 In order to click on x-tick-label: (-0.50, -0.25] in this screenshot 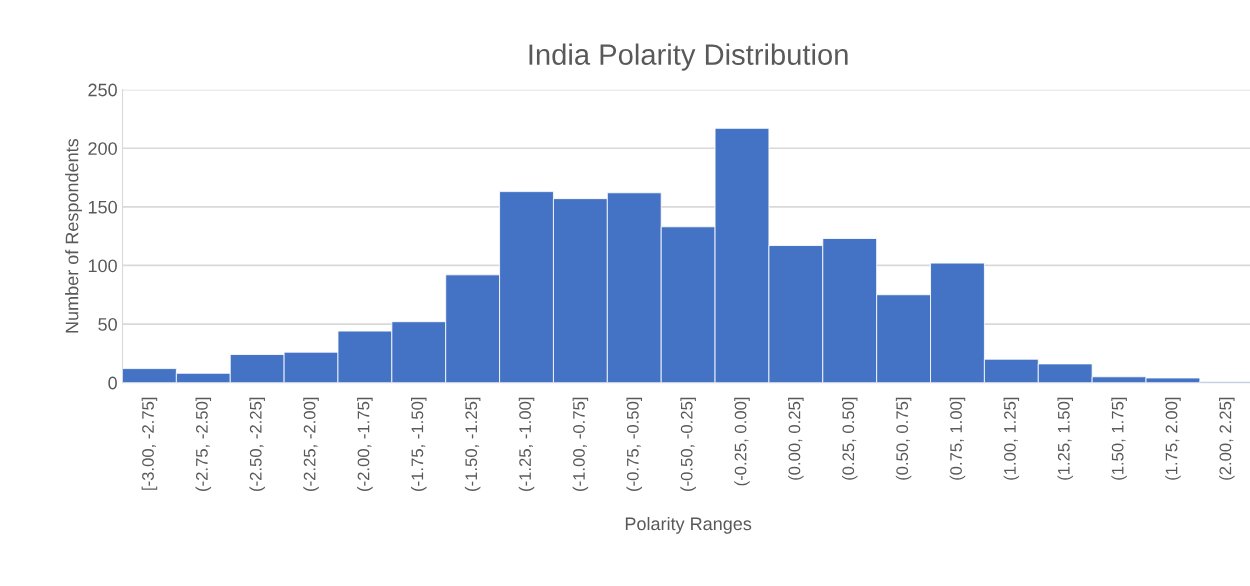, I will do `click(688, 444)`.